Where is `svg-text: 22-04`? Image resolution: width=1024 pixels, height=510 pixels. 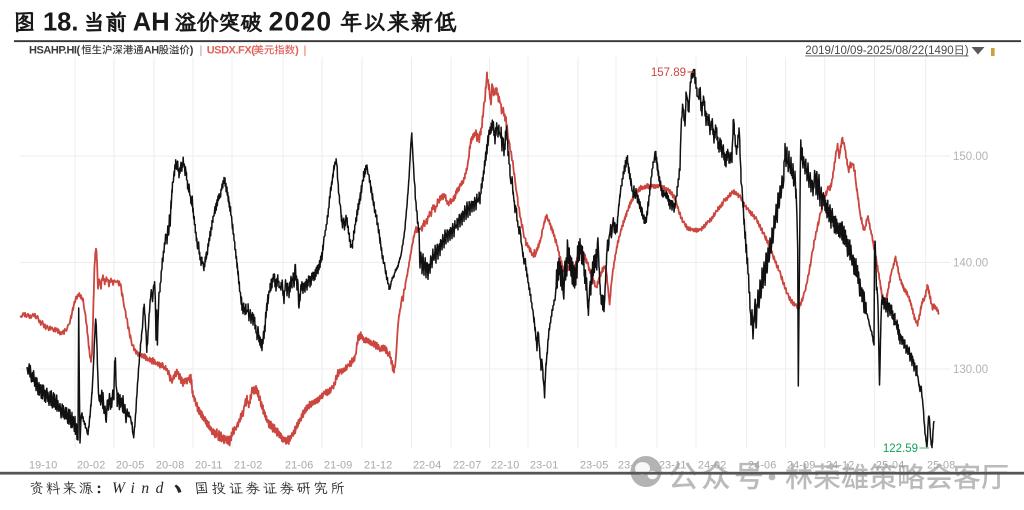 svg-text: 22-04 is located at coordinates (427, 466).